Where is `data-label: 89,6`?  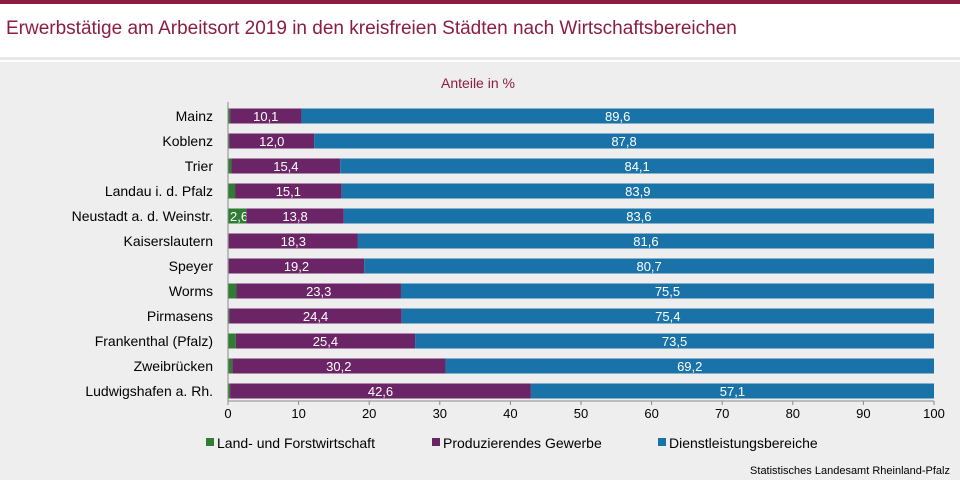 data-label: 89,6 is located at coordinates (617, 116).